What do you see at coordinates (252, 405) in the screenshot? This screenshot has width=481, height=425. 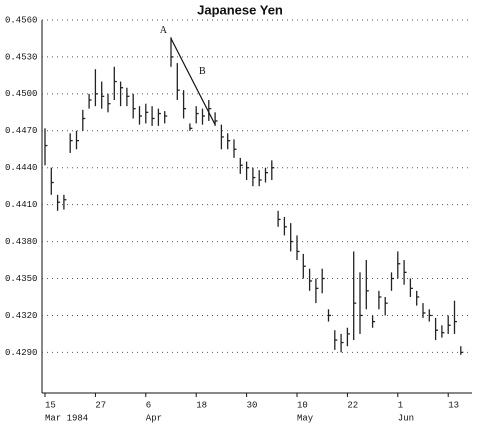 I see `x-tick-label: 30` at bounding box center [252, 405].